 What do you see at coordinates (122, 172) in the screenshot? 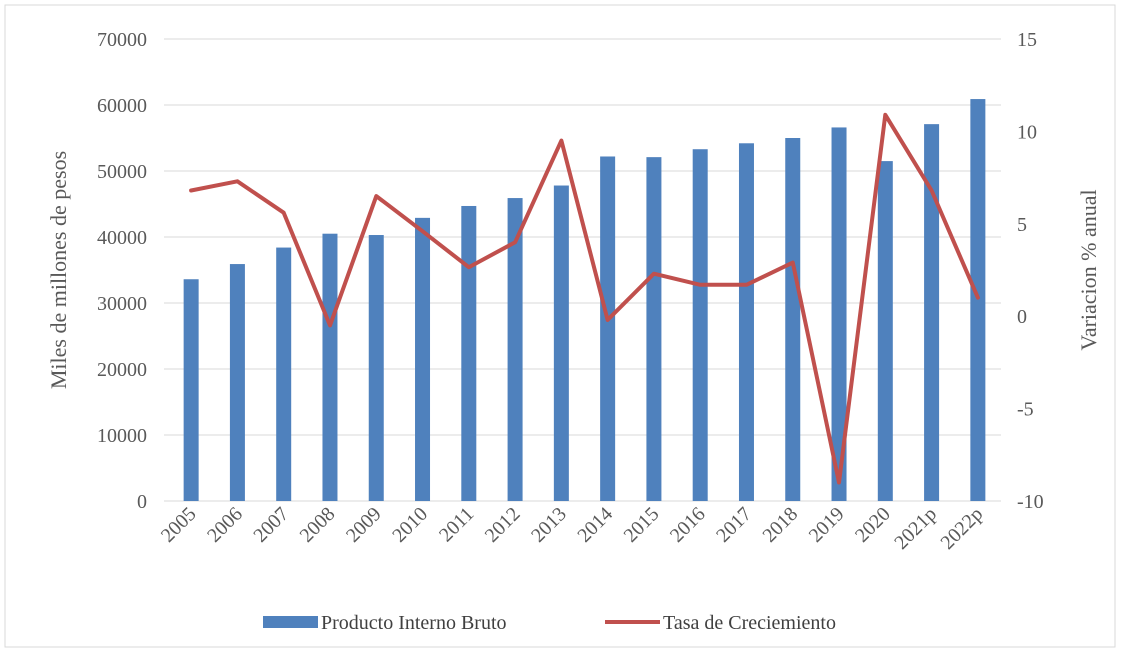
I see `y-tick-label: 50000` at bounding box center [122, 172].